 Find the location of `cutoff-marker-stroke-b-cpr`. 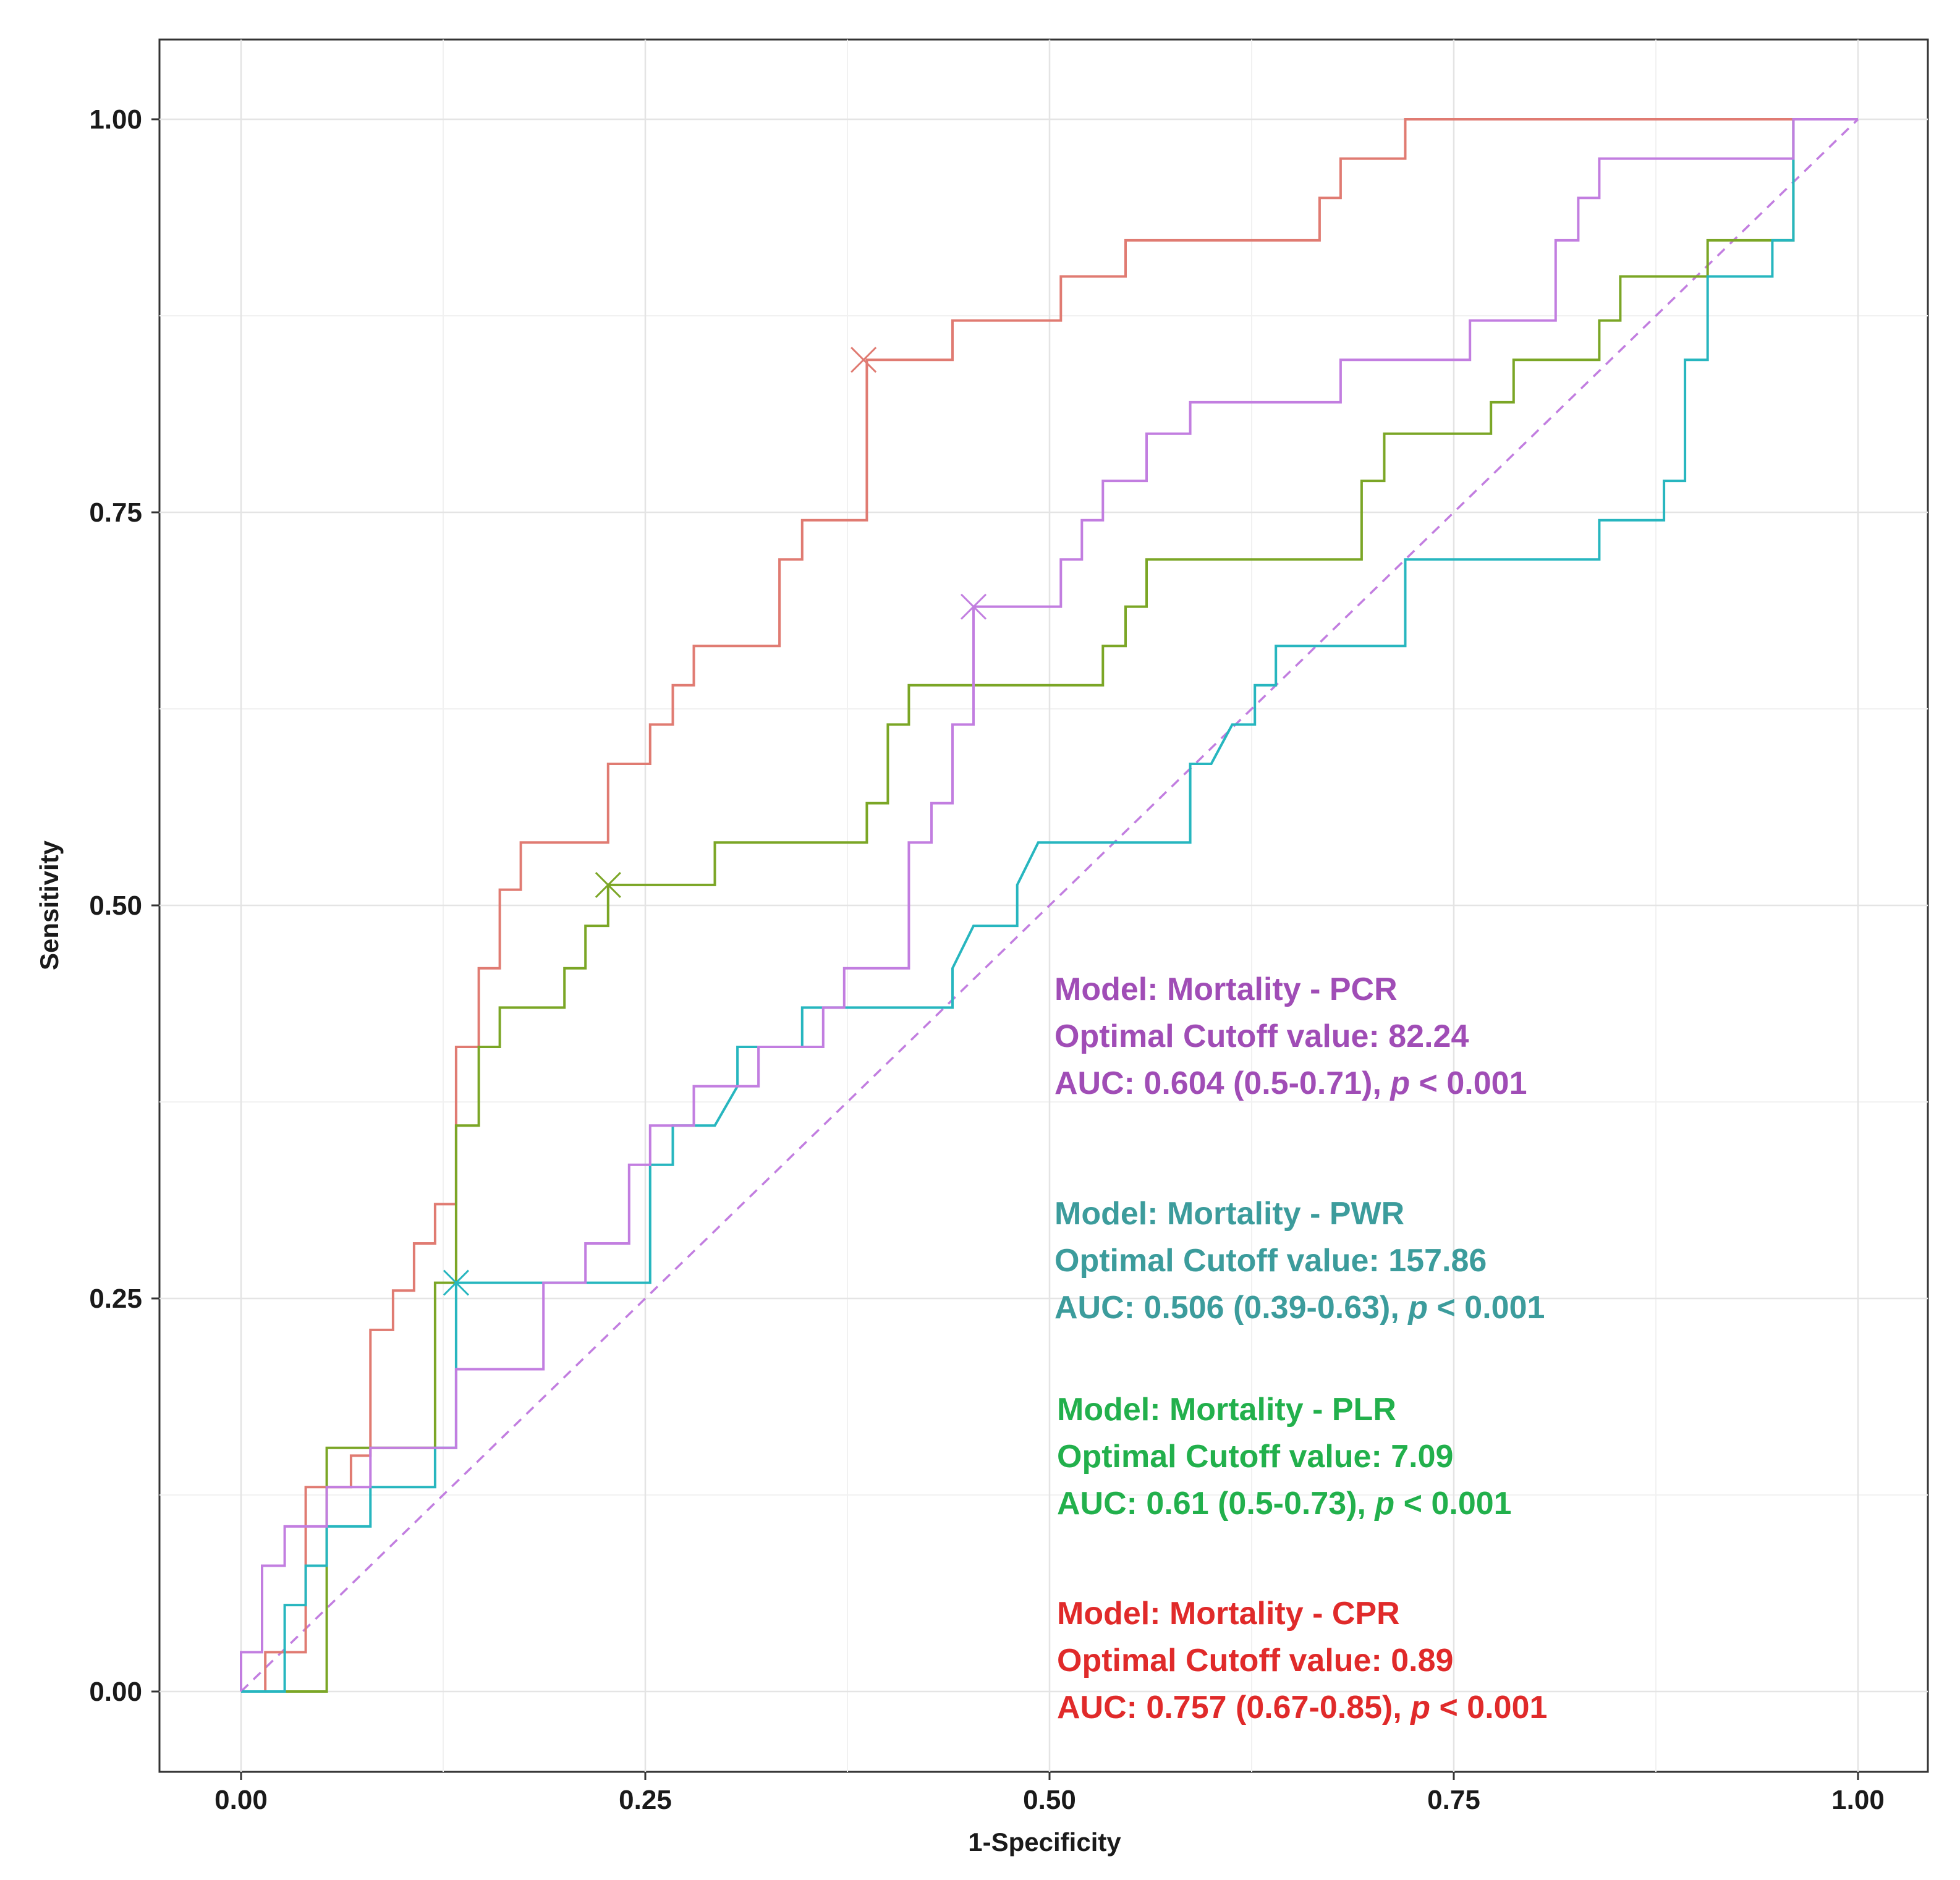

cutoff-marker-stroke-b-cpr is located at coordinates (864, 360).